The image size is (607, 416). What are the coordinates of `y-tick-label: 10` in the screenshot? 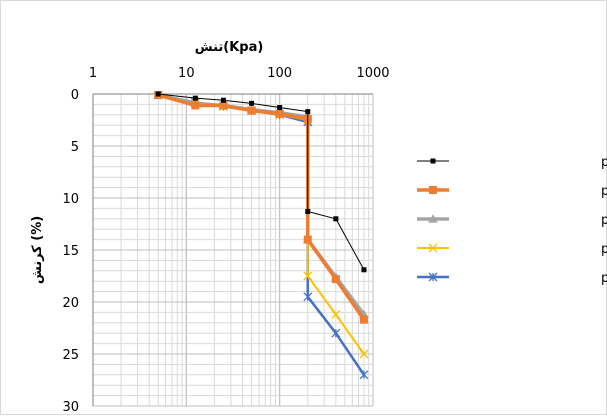 It's located at (70, 199).